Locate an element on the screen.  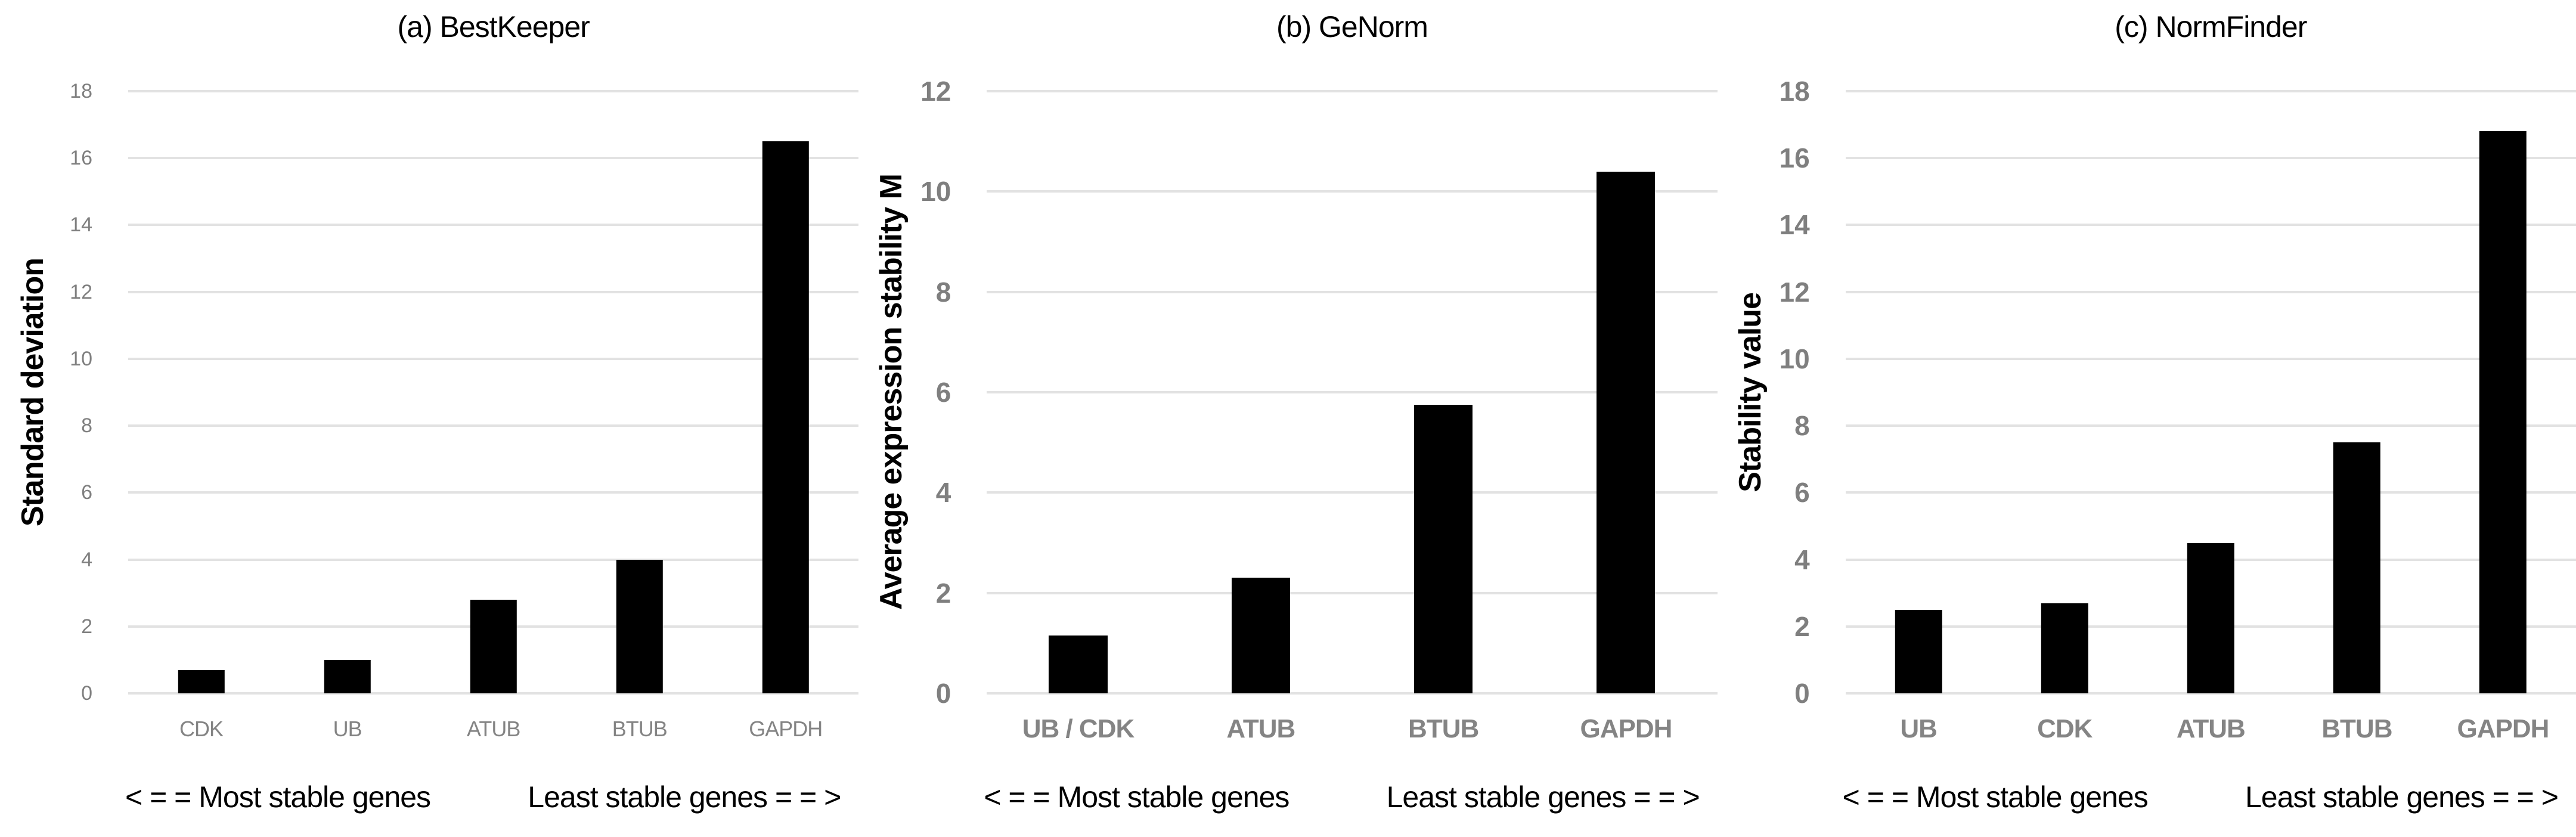
x-axis-labels: UB CDK ATUB BTUB GAPDH is located at coordinates (2211, 729).